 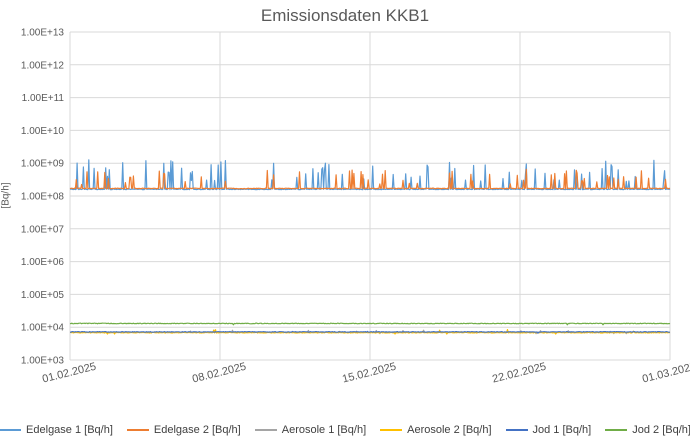 What do you see at coordinates (562, 430) in the screenshot?
I see `legend-label: Jod 1 [Bq/h]` at bounding box center [562, 430].